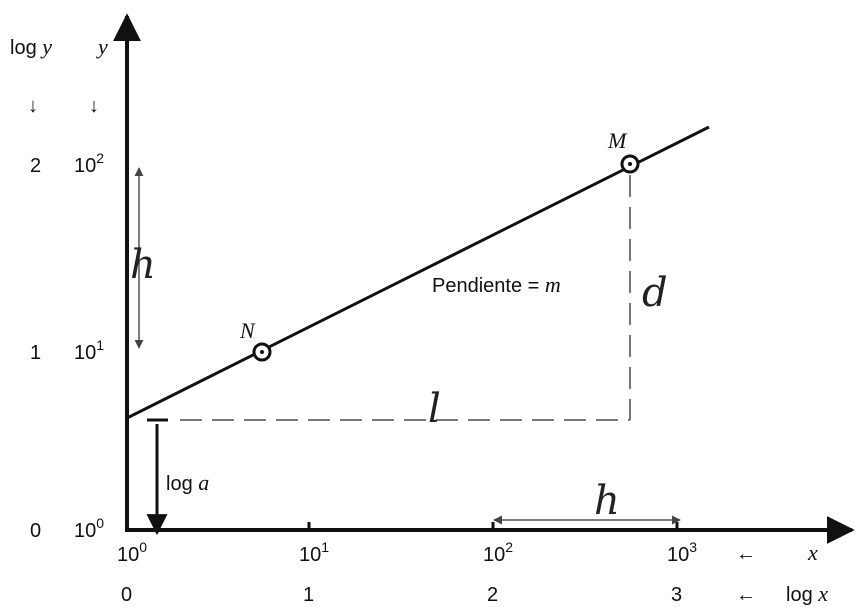 This screenshot has width=860, height=607. I want to click on x-tick-log-0: 0, so click(126, 595).